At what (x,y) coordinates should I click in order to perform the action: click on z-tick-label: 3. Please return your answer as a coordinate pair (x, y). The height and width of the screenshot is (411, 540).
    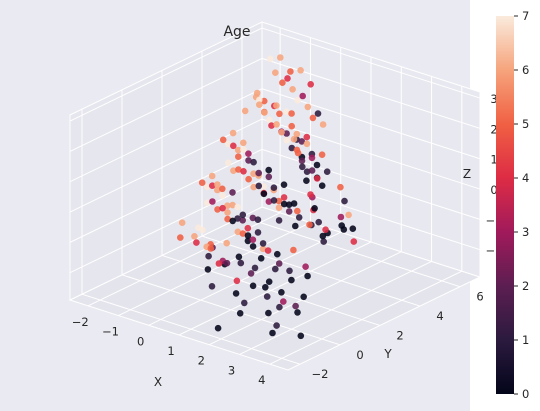
    Looking at the image, I should click on (493, 99).